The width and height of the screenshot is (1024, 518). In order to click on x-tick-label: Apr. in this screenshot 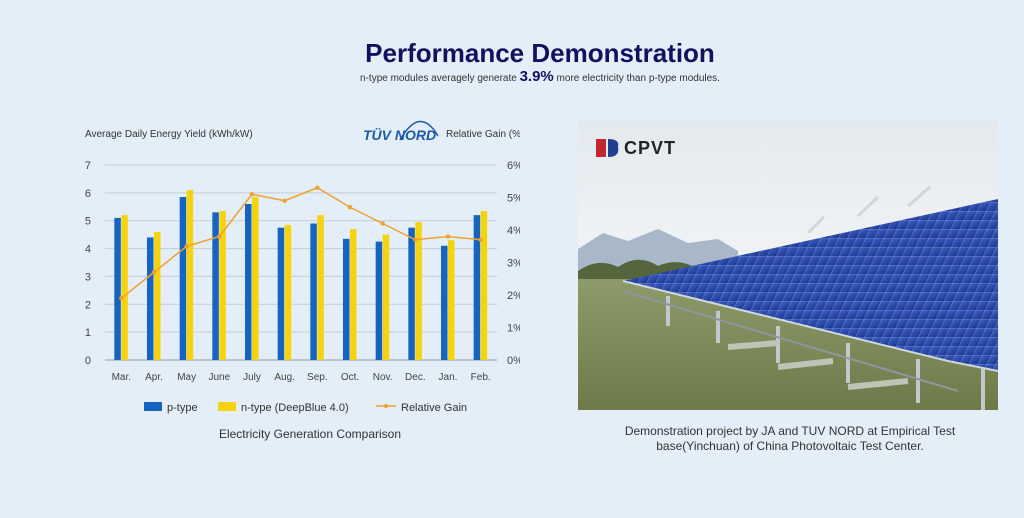, I will do `click(154, 377)`.